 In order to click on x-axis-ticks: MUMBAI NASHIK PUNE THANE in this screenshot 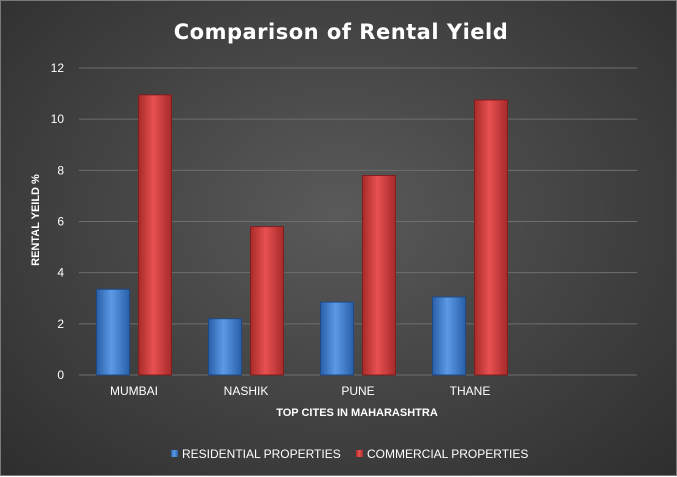, I will do `click(300, 391)`.